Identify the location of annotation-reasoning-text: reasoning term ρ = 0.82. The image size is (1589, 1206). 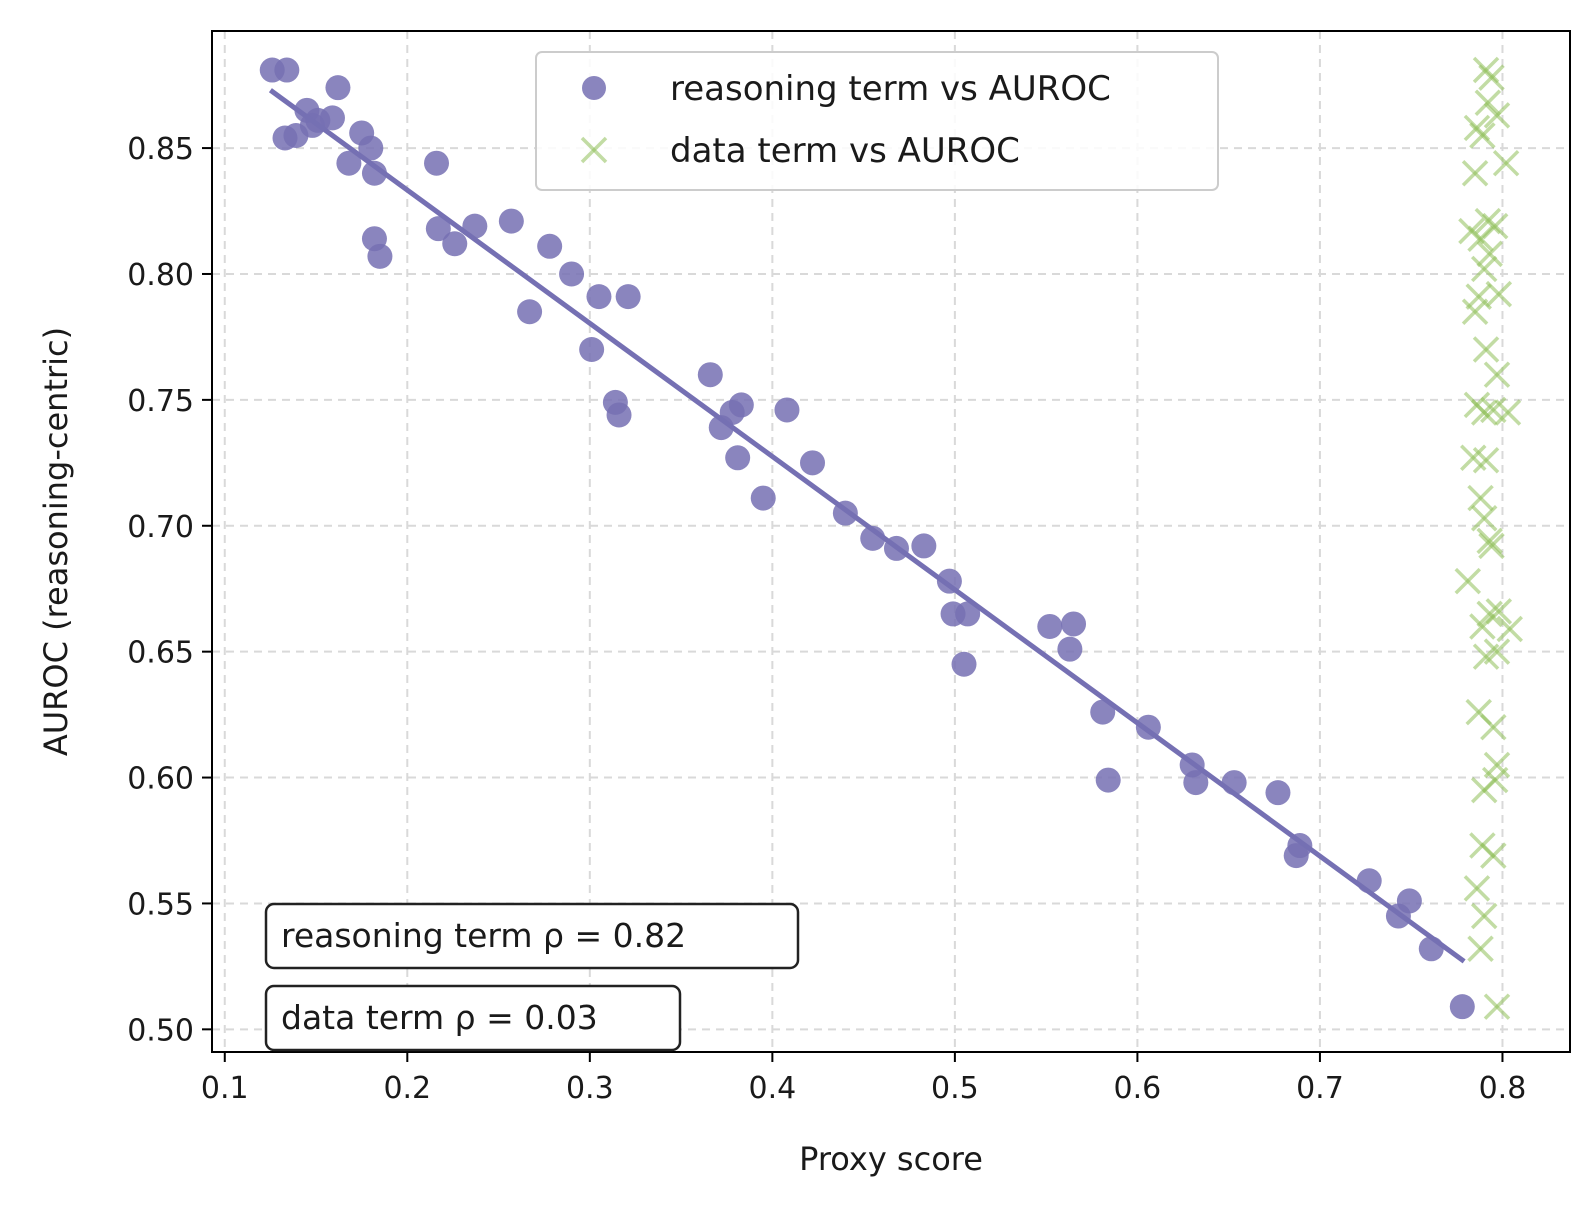
(483, 935).